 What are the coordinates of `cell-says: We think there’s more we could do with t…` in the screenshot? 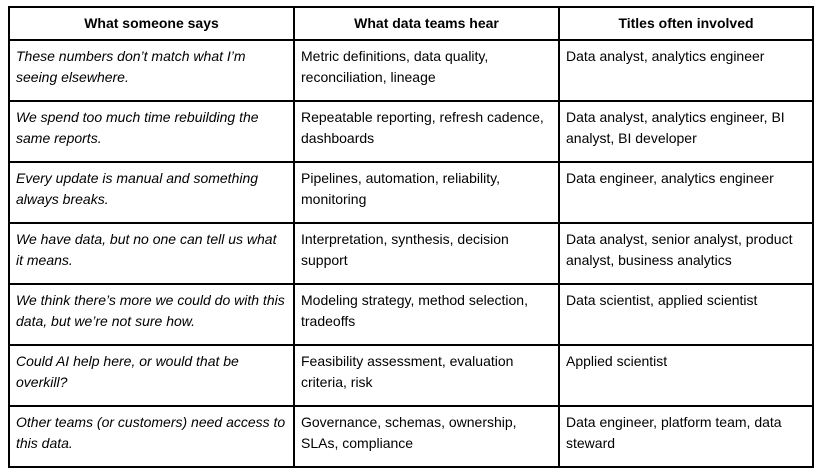 It's located at (151, 314).